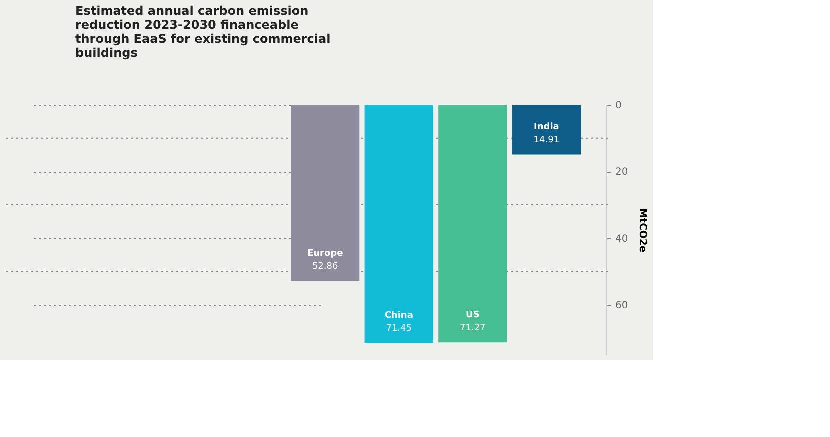  I want to click on x-tick-label: Europe, so click(325, 254).